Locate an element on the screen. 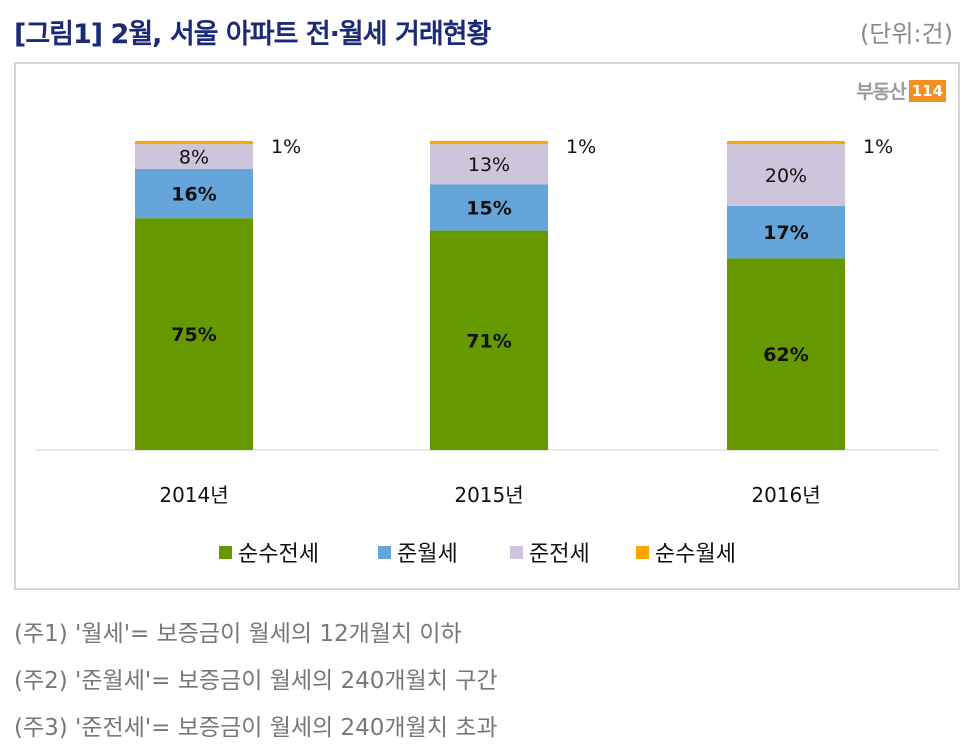  data-label: 62% is located at coordinates (785, 355).